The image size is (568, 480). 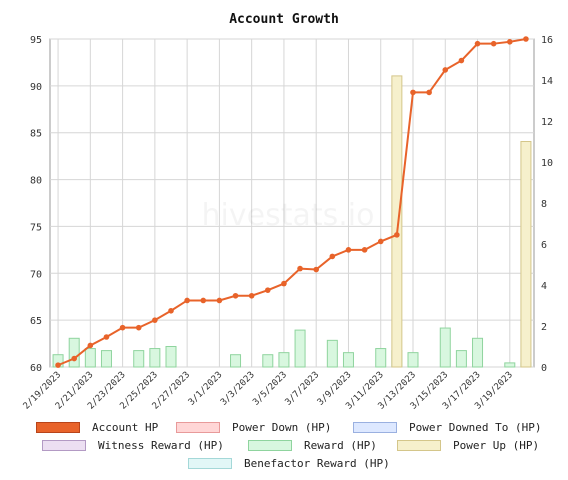 I want to click on legend-item-power-down: Power Down (HP), so click(x=253, y=427).